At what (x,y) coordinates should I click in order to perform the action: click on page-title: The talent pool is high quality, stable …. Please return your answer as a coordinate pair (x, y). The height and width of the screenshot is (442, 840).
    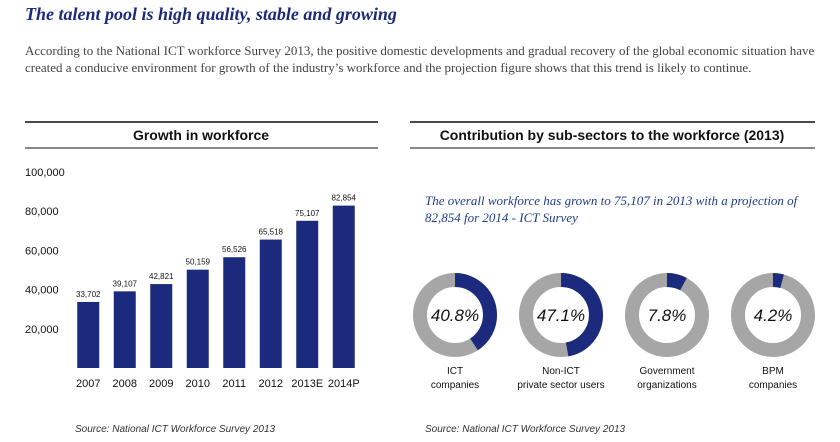
    Looking at the image, I should click on (211, 14).